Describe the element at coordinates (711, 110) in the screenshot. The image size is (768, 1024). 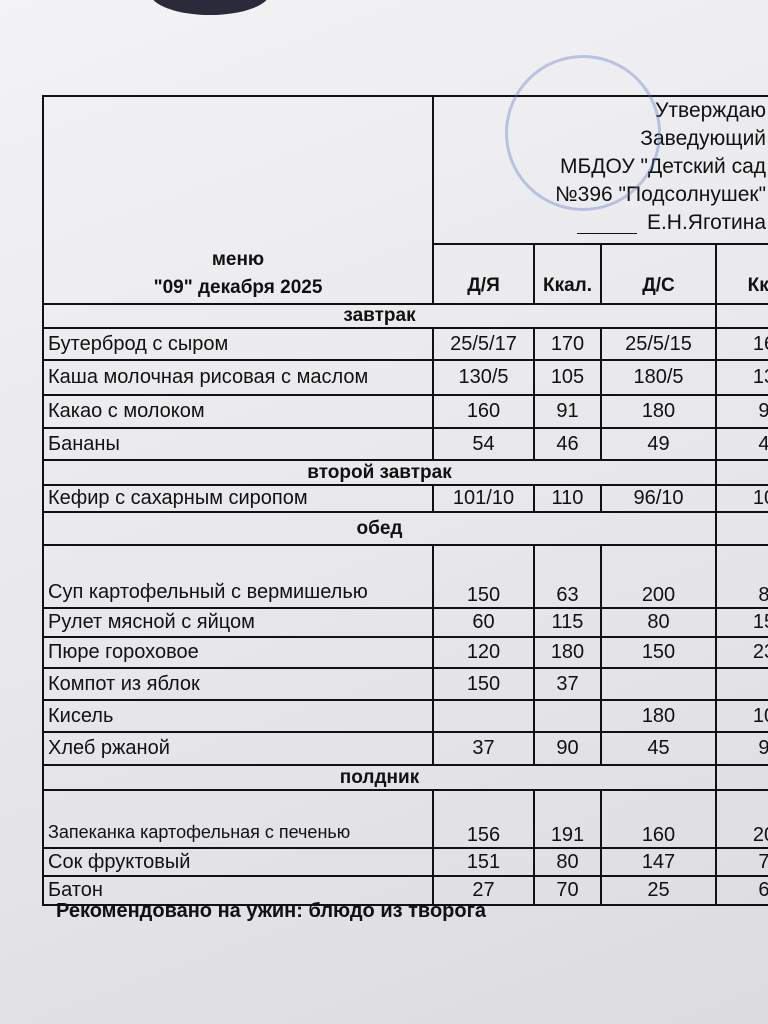
I see `approval-line: Утверждаю` at that location.